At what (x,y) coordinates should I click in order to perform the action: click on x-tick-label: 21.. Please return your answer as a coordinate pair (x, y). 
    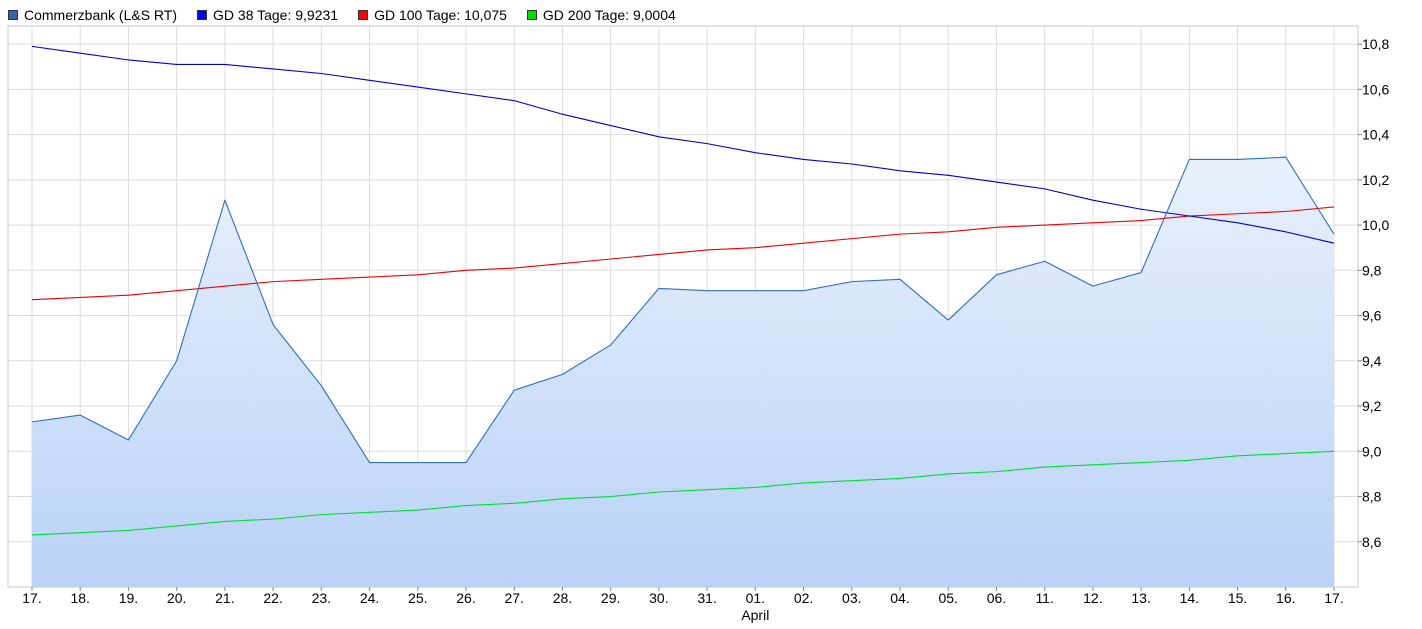
    Looking at the image, I should click on (224, 598).